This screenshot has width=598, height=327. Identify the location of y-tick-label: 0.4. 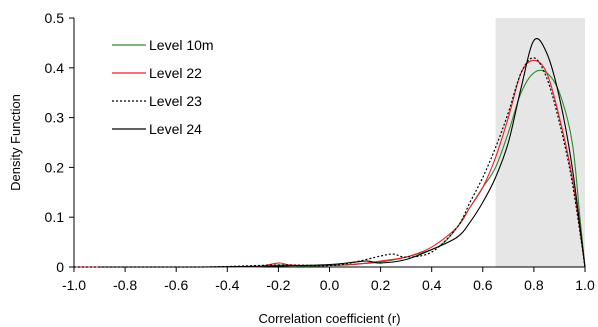
(55, 68).